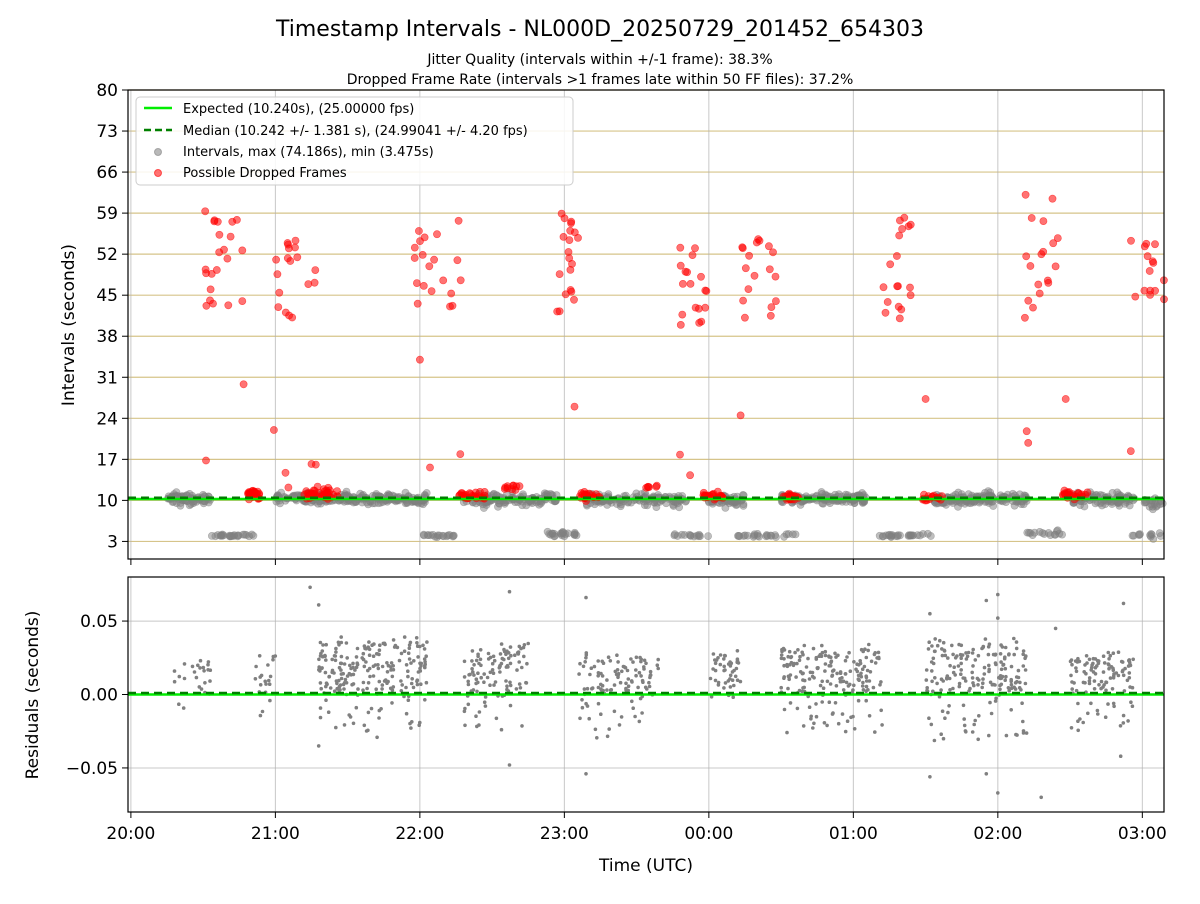 The width and height of the screenshot is (1200, 904). What do you see at coordinates (646, 693) in the screenshot?
I see `residuals-reference-lines` at bounding box center [646, 693].